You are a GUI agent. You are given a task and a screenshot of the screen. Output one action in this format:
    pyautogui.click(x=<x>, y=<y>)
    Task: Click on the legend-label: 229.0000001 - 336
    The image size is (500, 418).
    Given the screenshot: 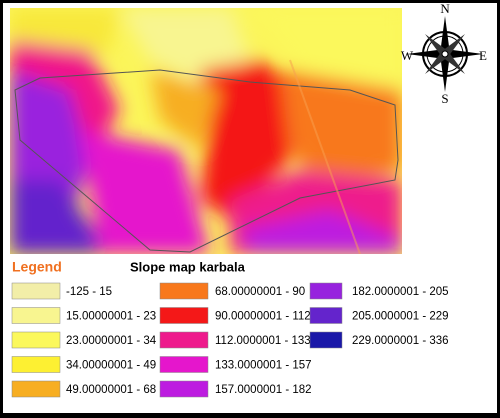 What is the action you would take?
    pyautogui.click(x=400, y=341)
    